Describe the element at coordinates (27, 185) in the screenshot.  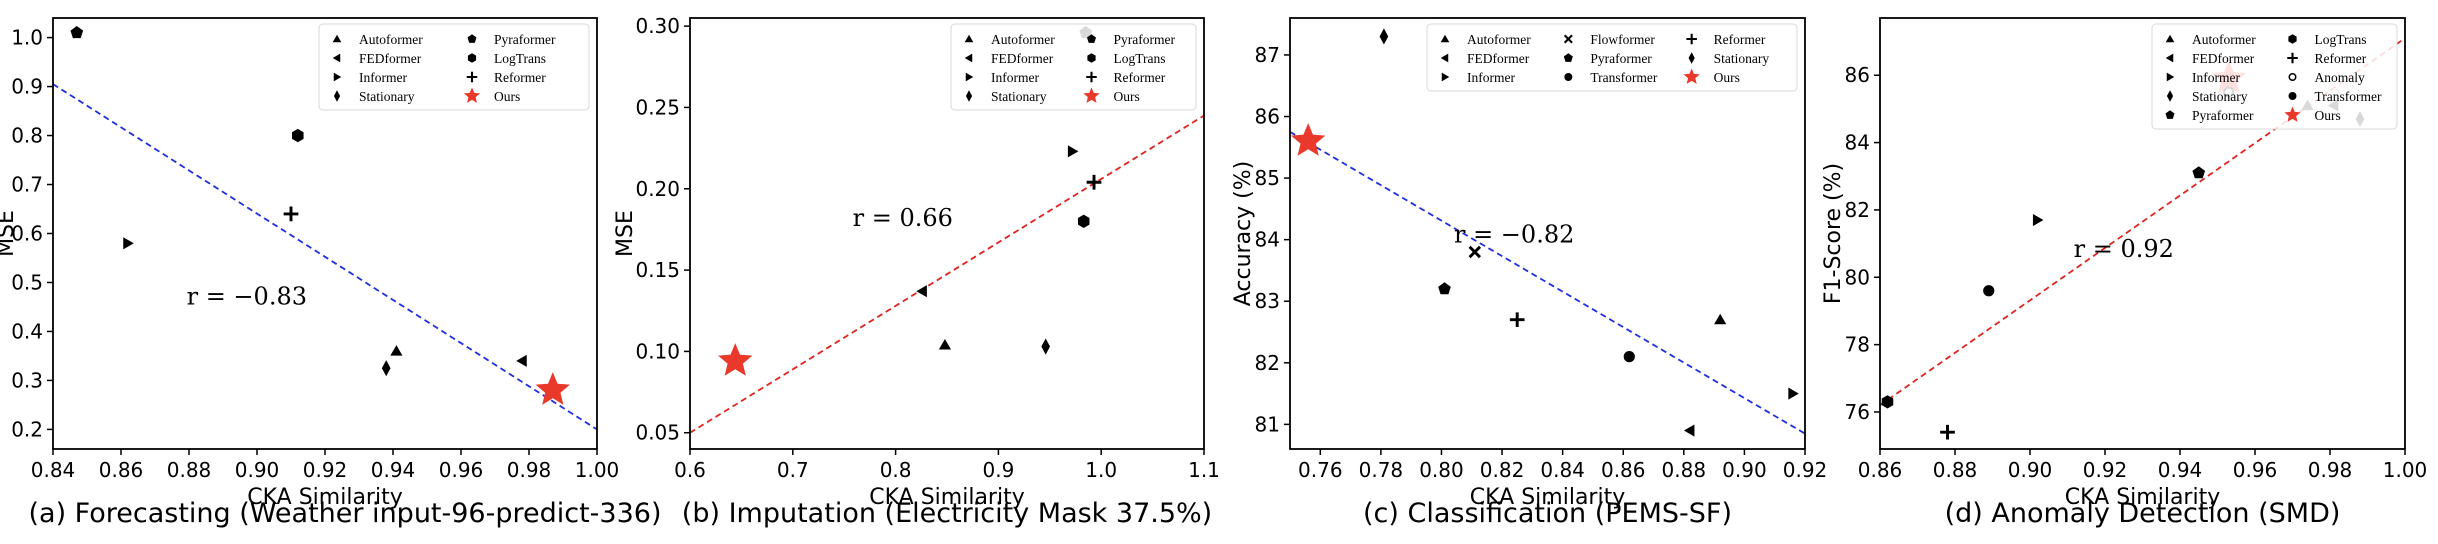
I see `y-tick-label: 0.7` at that location.